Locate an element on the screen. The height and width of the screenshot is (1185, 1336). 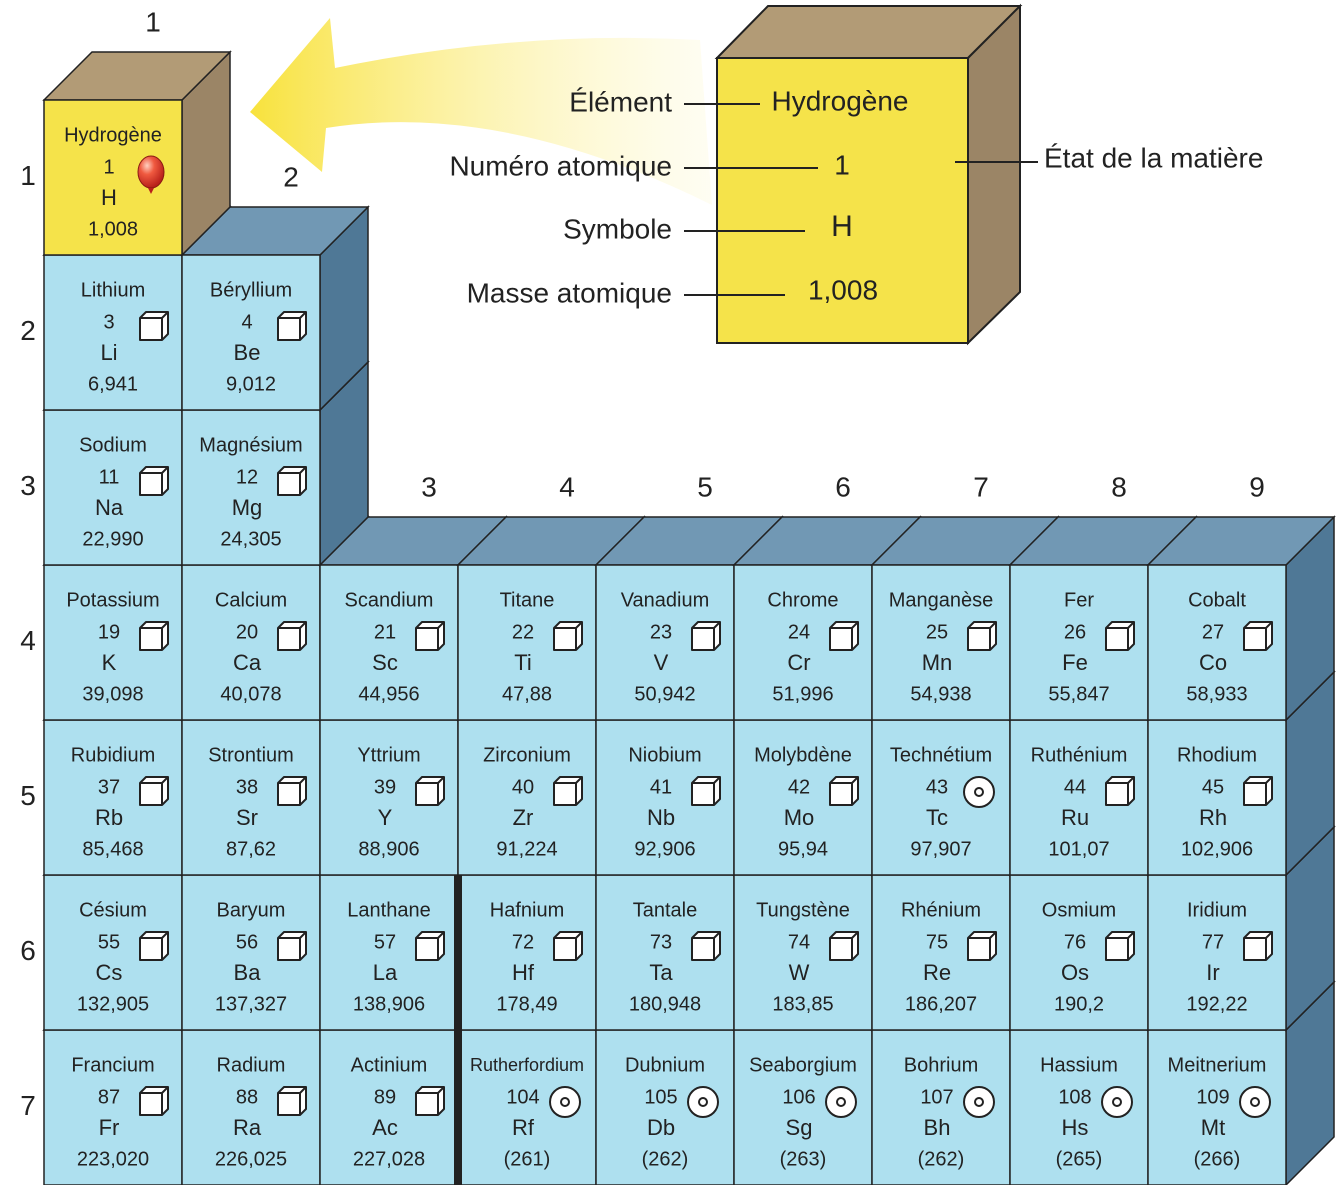
atomic-number: 108 is located at coordinates (1074, 1097).